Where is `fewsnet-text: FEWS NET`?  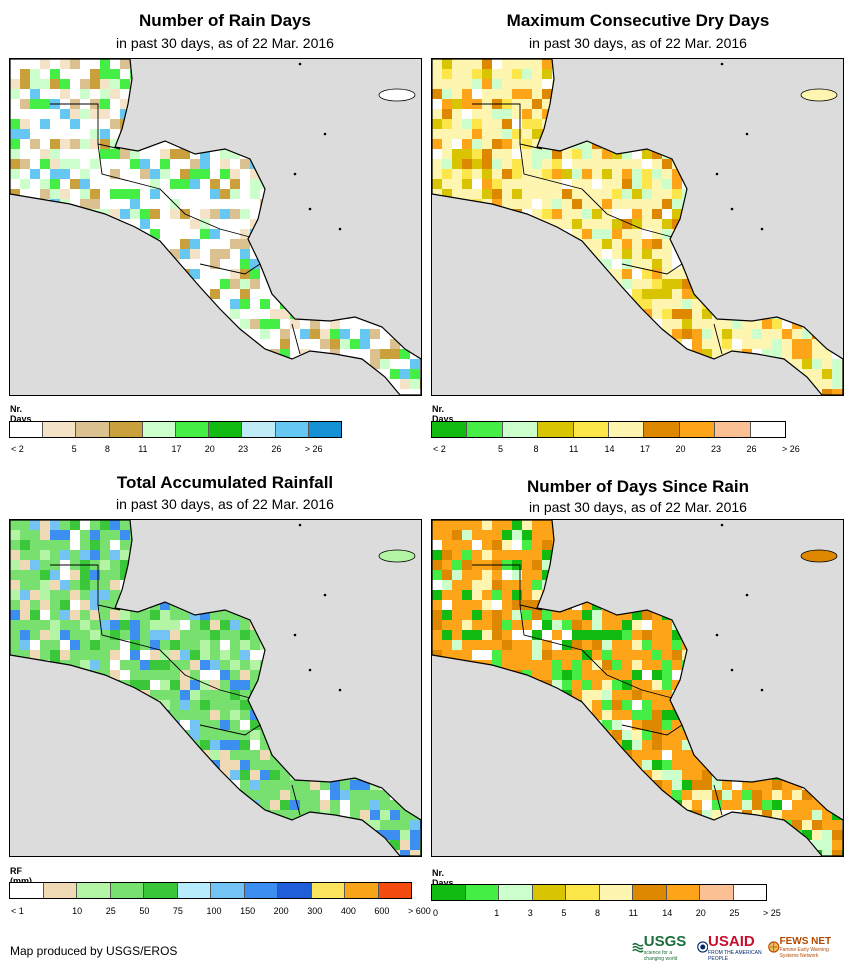 fewsnet-text: FEWS NET is located at coordinates (805, 941).